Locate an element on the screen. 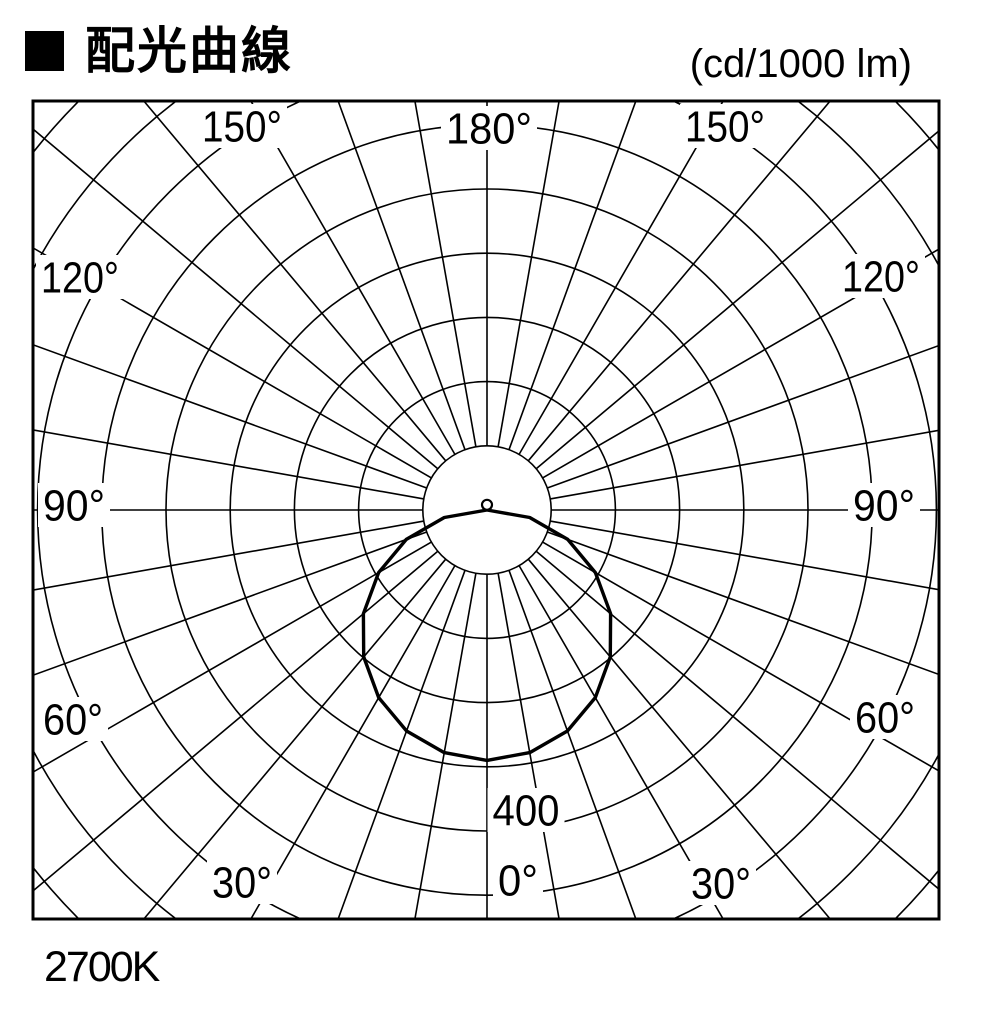 The image size is (996, 1012). radial-tick-label: 400 is located at coordinates (526, 811).